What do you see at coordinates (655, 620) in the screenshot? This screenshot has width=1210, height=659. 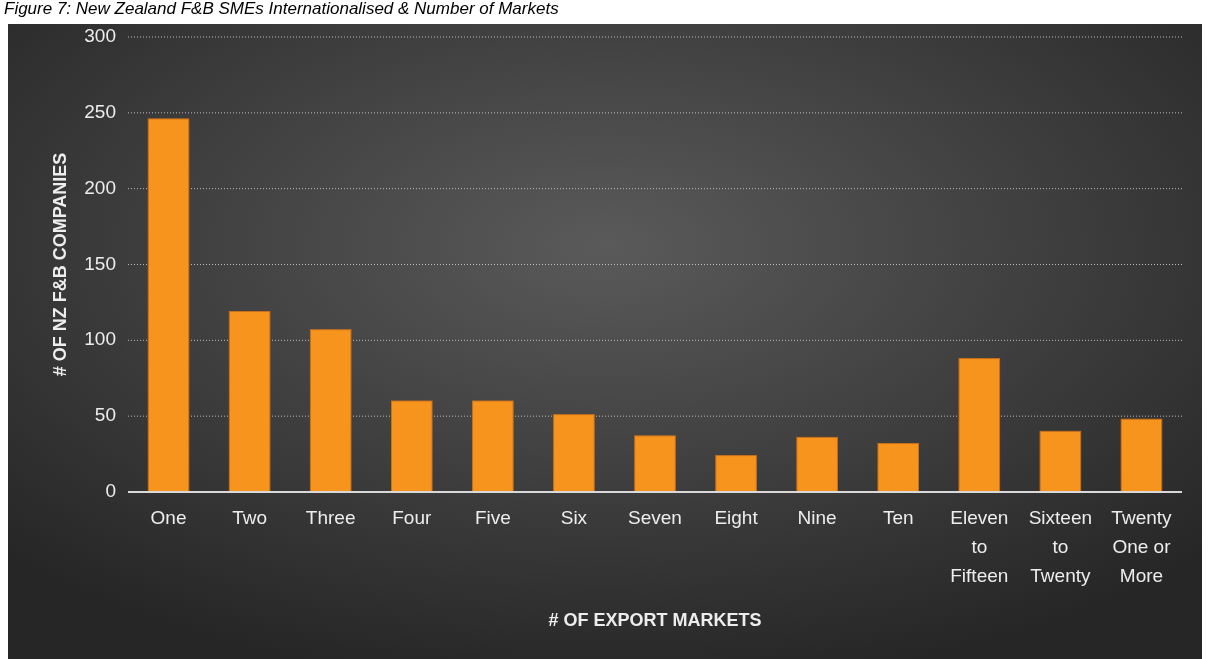 I see `x-axis-title: # OF EXPORT MARKETS` at bounding box center [655, 620].